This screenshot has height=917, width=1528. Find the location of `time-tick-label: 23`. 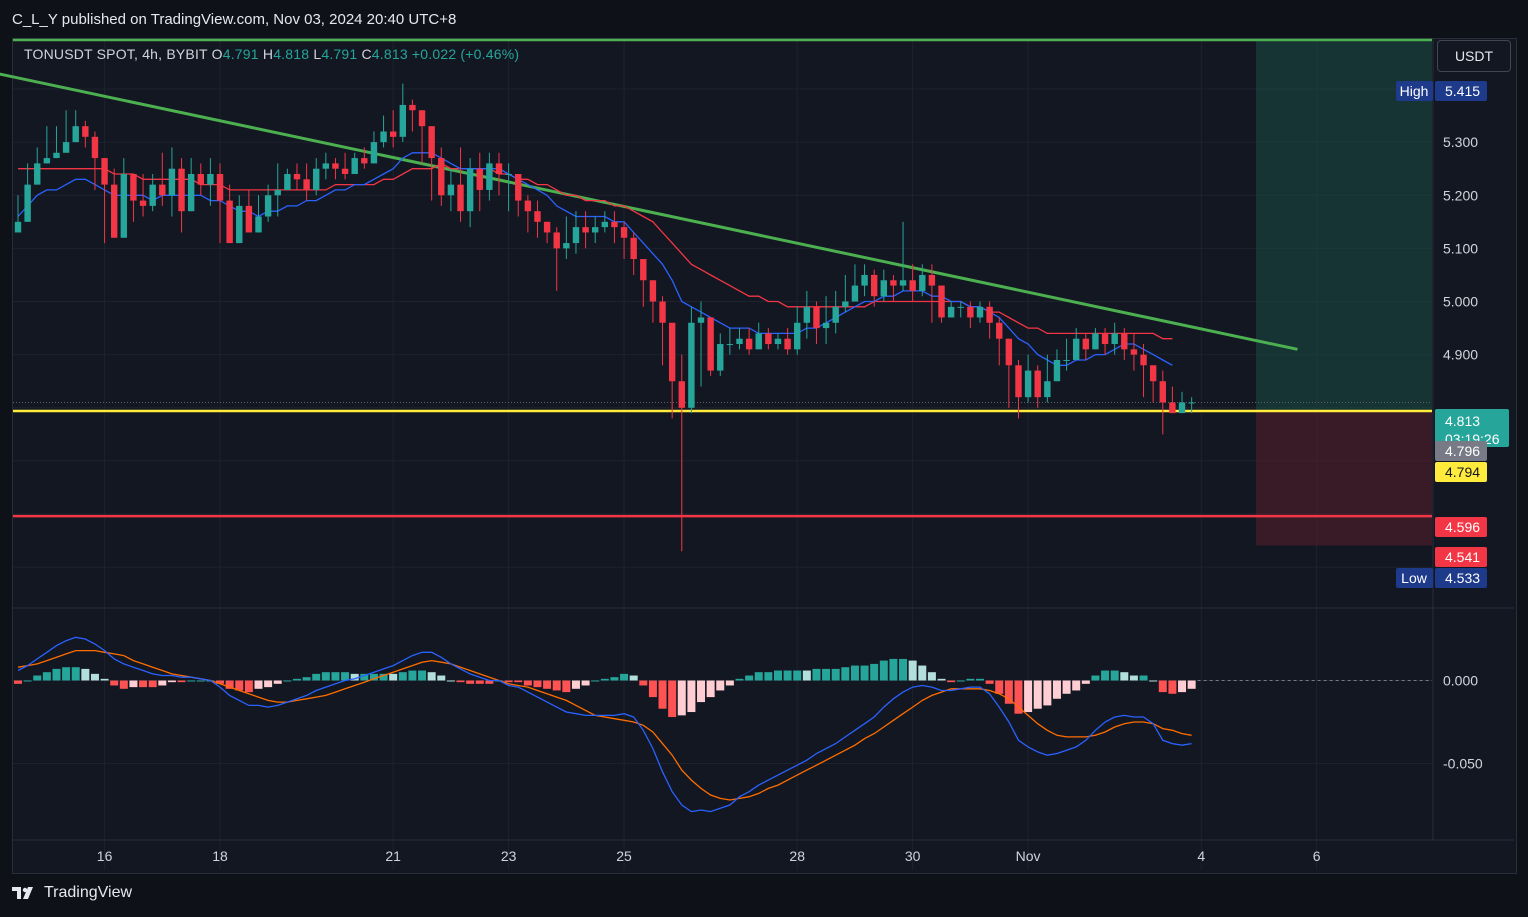

time-tick-label: 23 is located at coordinates (509, 856).